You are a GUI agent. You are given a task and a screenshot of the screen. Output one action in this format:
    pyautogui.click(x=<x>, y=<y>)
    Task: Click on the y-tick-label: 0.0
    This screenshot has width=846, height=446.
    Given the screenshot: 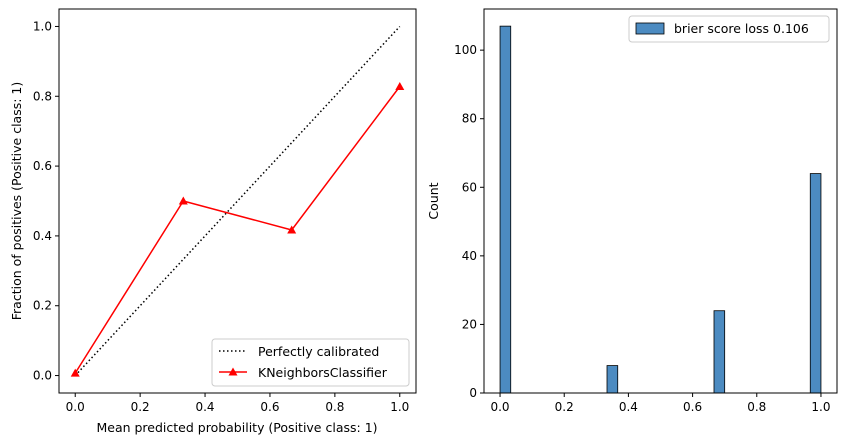 What is the action you would take?
    pyautogui.click(x=42, y=376)
    